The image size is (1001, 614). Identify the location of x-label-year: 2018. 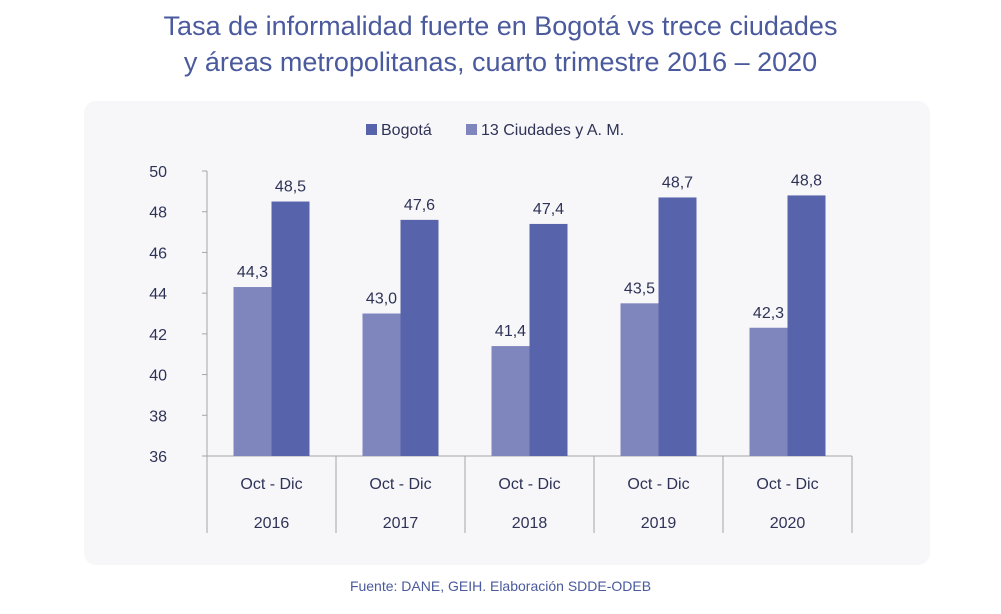
(530, 523).